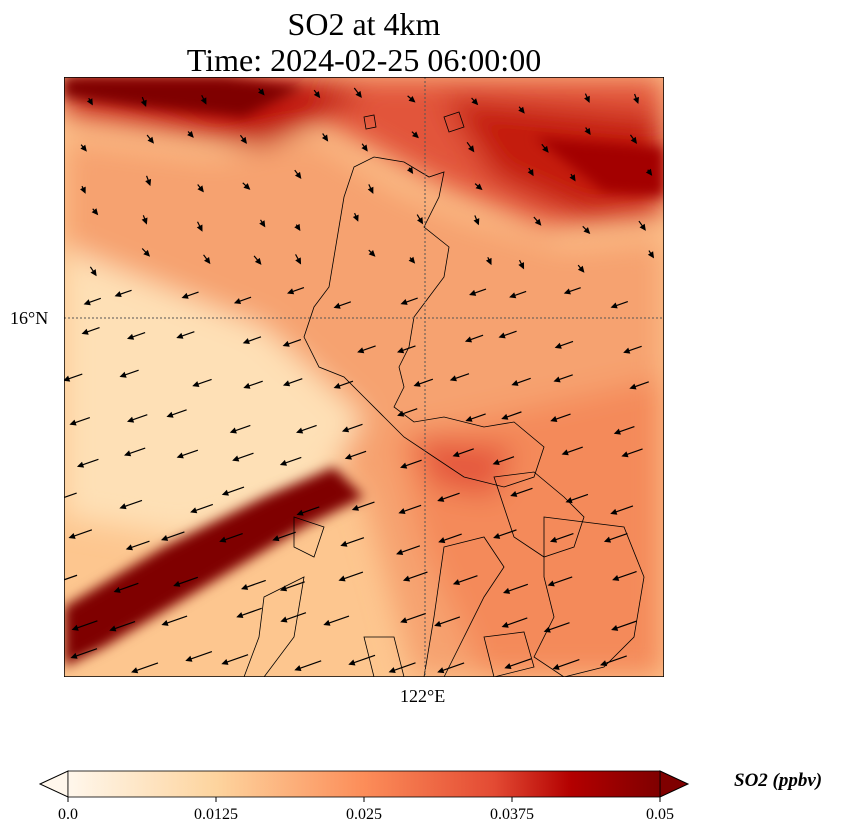  What do you see at coordinates (364, 814) in the screenshot?
I see `colorbar-tick: 0.025` at bounding box center [364, 814].